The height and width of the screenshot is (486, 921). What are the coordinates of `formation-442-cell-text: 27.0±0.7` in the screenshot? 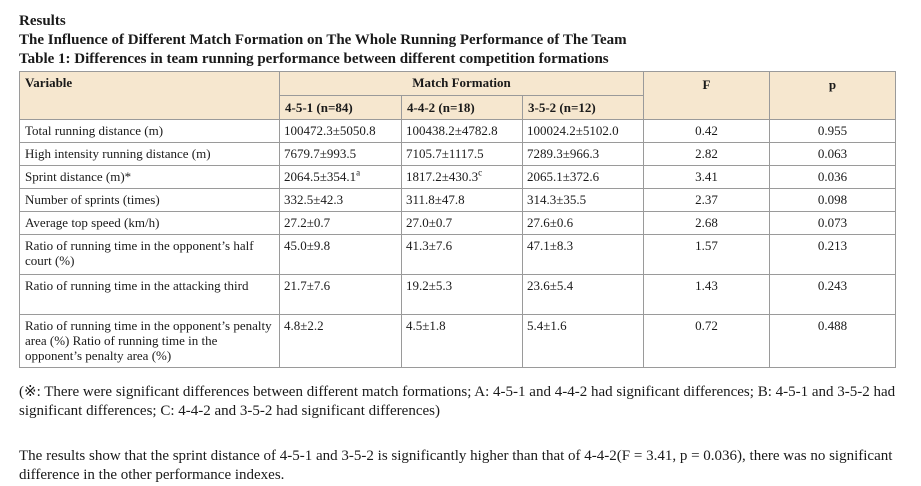 It's located at (429, 222).